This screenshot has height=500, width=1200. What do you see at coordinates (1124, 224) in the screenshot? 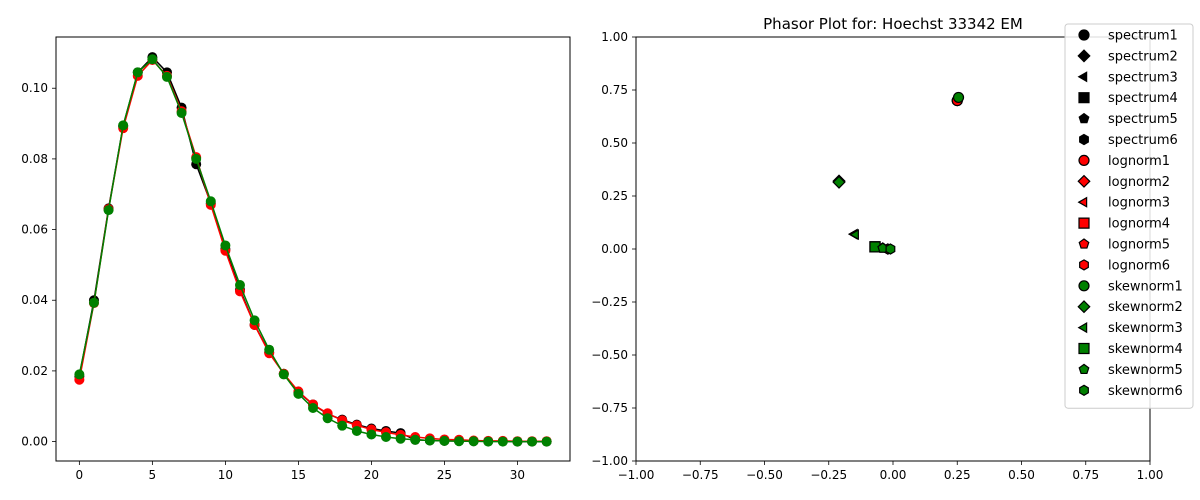
I see `legend-entry: lognorm4` at bounding box center [1124, 224].